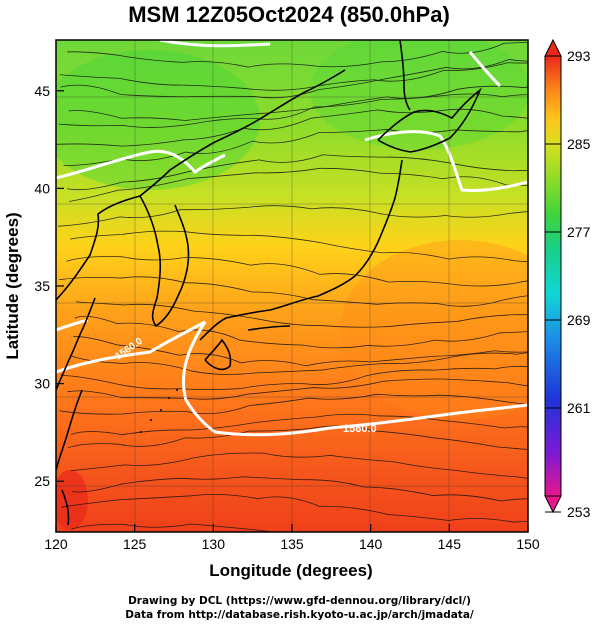 This screenshot has height=625, width=599. Describe the element at coordinates (42, 188) in the screenshot. I see `y-tick-label: 40` at that location.